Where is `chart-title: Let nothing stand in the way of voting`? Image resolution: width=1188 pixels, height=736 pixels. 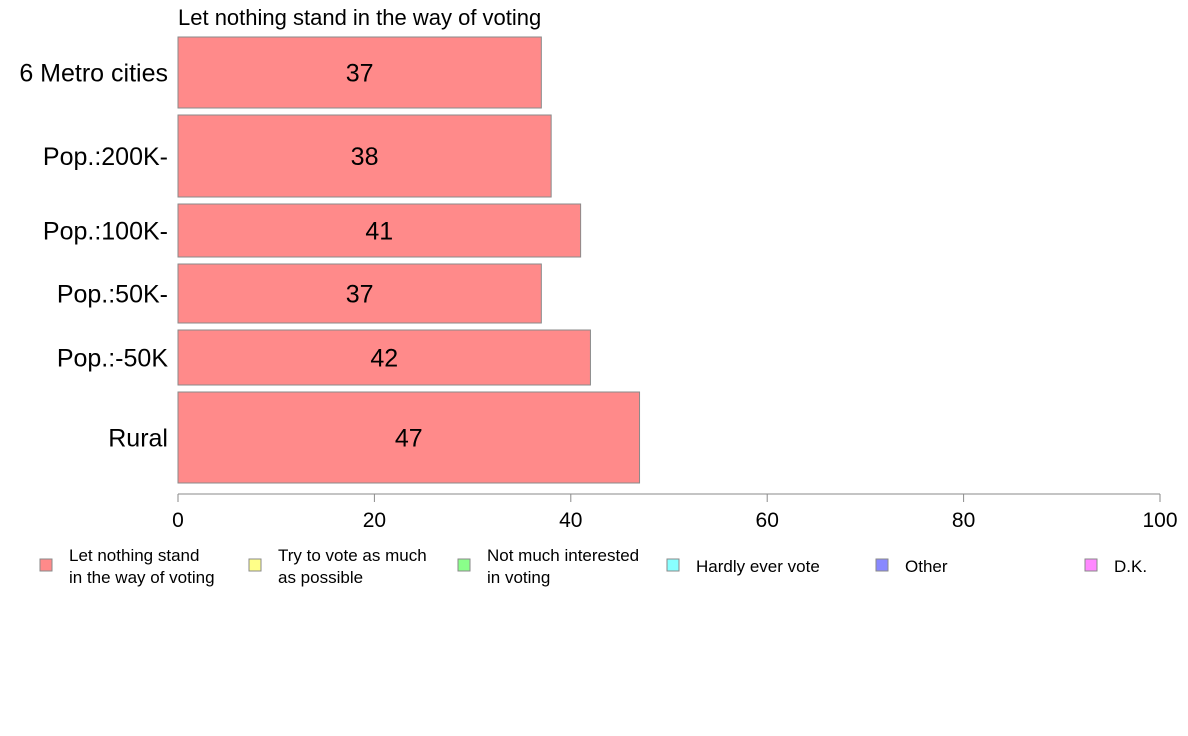
chart-title: Let nothing stand in the way of voting is located at coordinates (359, 17).